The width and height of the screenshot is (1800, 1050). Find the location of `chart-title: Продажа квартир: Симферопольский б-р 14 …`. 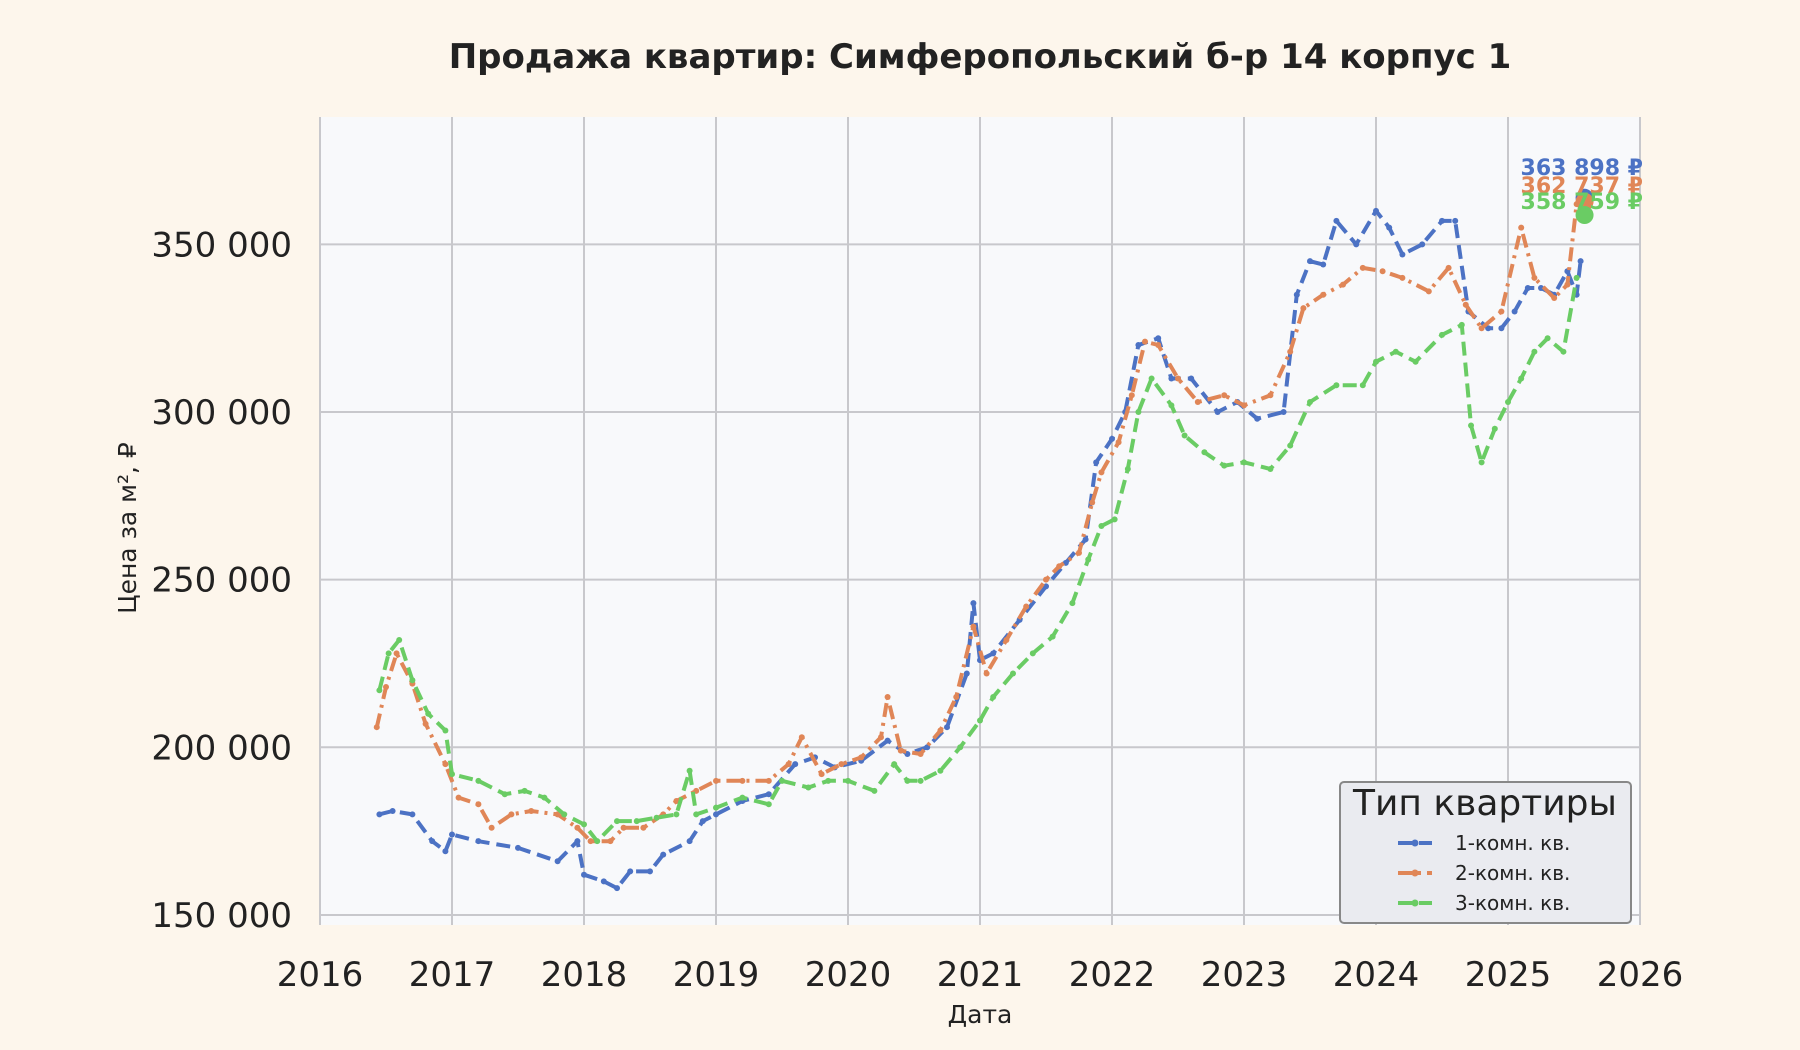

chart-title: Продажа квартир: Симферопольский б-р 14 … is located at coordinates (980, 57).